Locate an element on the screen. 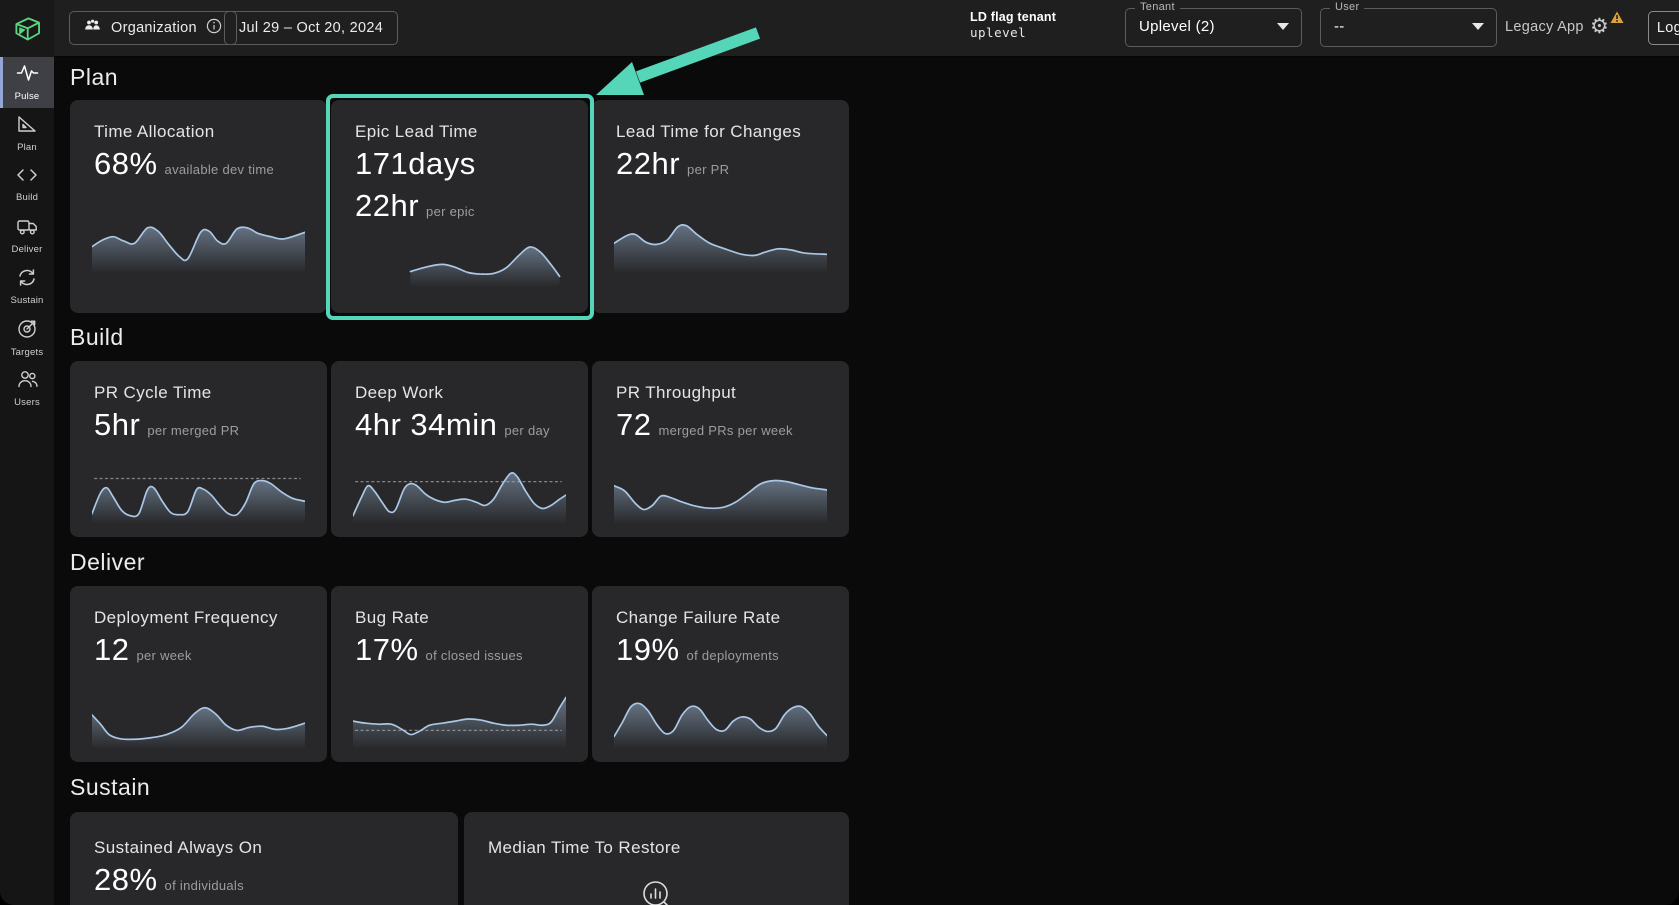 The width and height of the screenshot is (1679, 905). card-title: Median Time To Restore is located at coordinates (584, 847).